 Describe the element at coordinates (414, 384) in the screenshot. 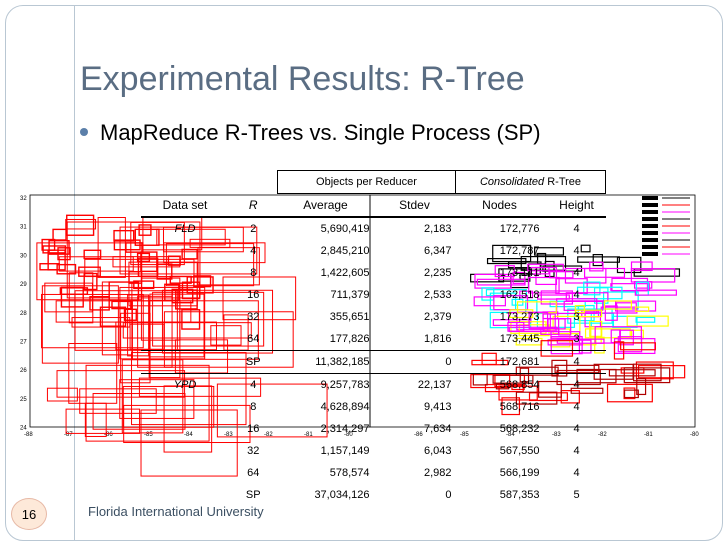

I see `stdev-cell: 22,137` at that location.